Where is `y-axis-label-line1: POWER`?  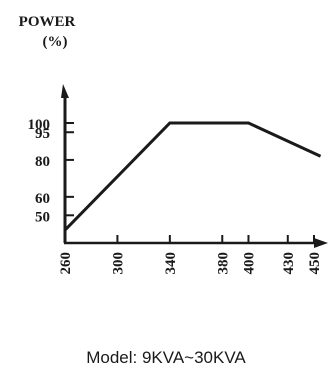 y-axis-label-line1: POWER is located at coordinates (47, 22).